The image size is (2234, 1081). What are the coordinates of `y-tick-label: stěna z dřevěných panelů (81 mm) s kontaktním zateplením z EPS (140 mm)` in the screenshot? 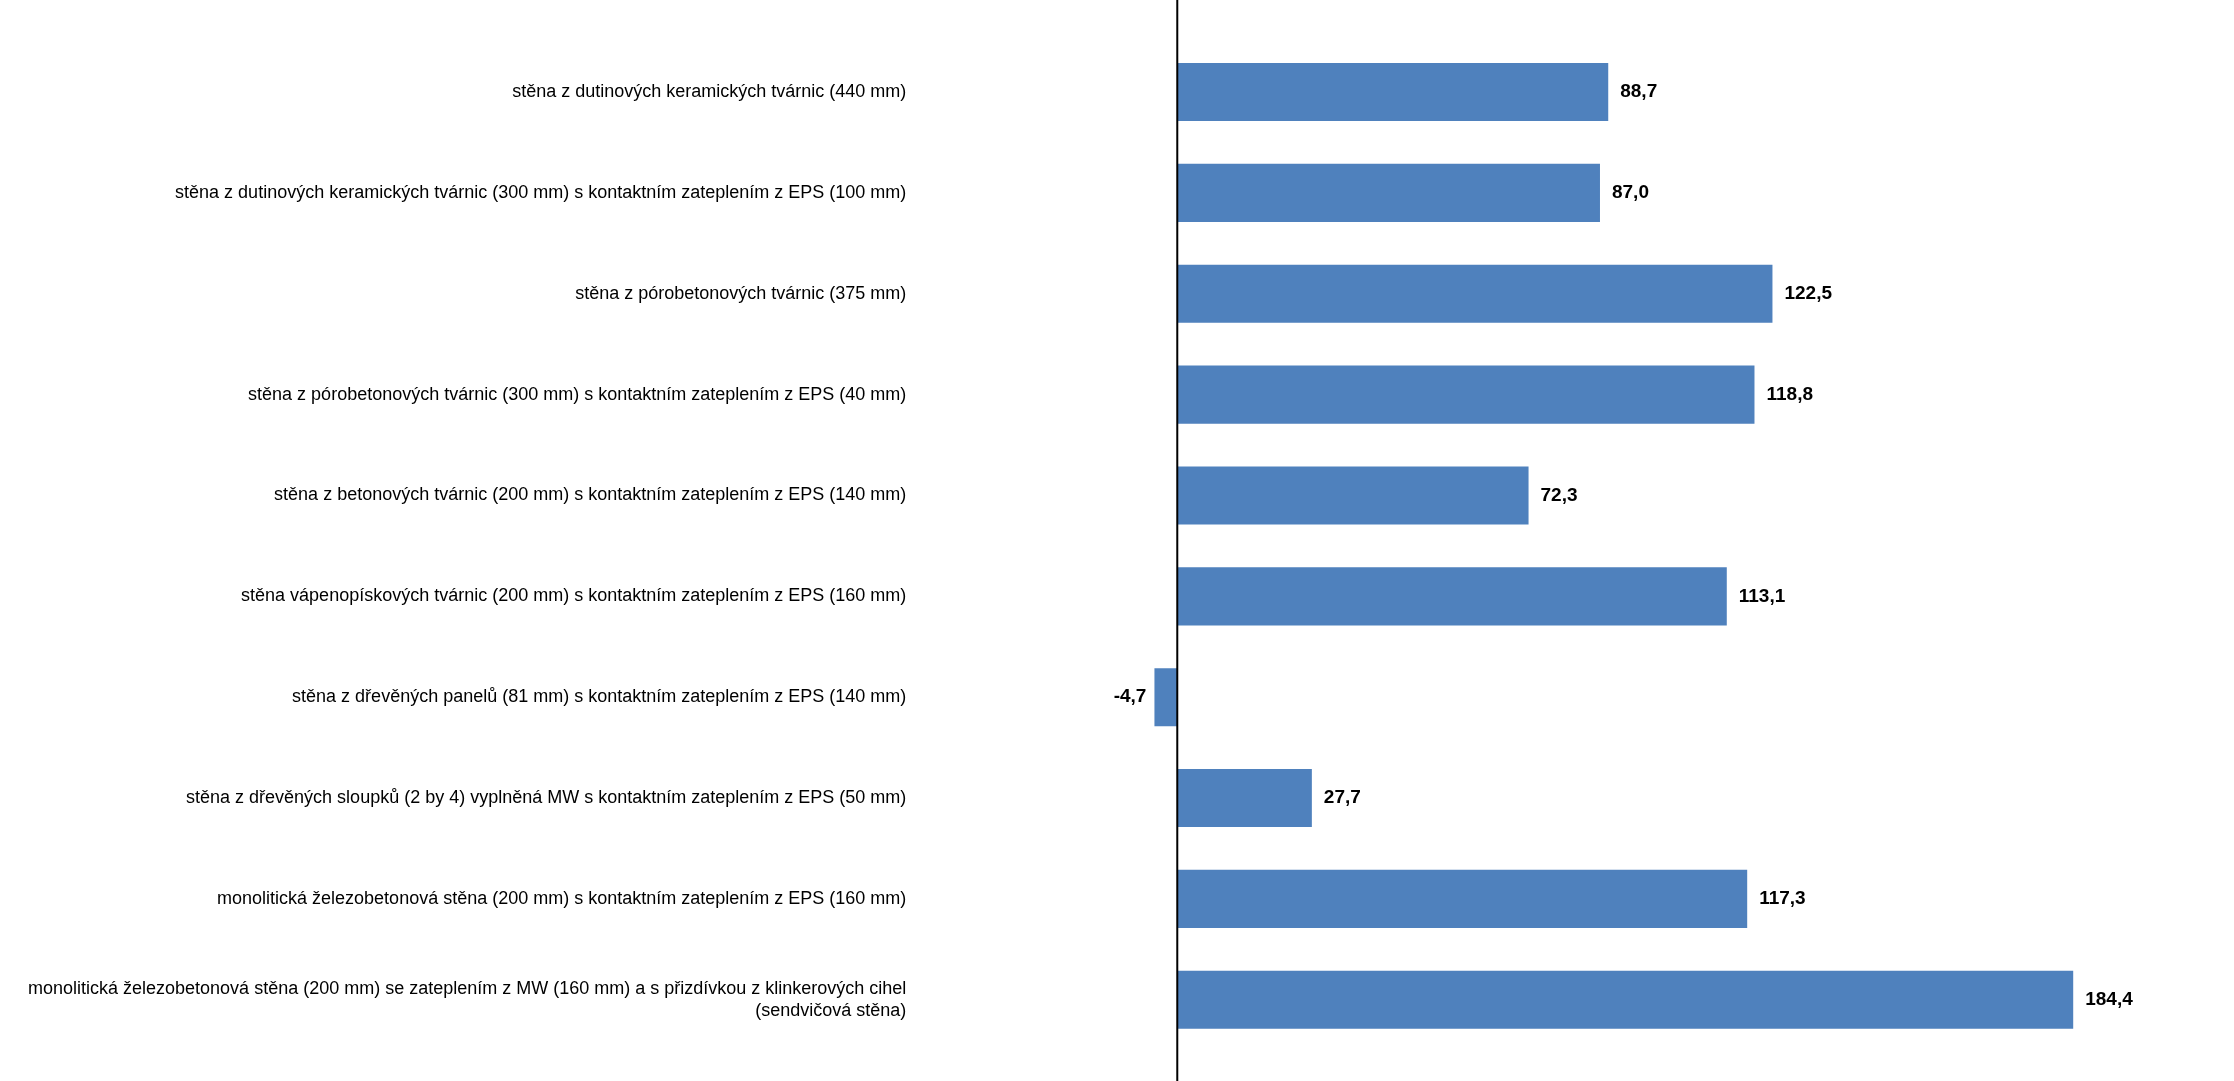 It's located at (599, 696).